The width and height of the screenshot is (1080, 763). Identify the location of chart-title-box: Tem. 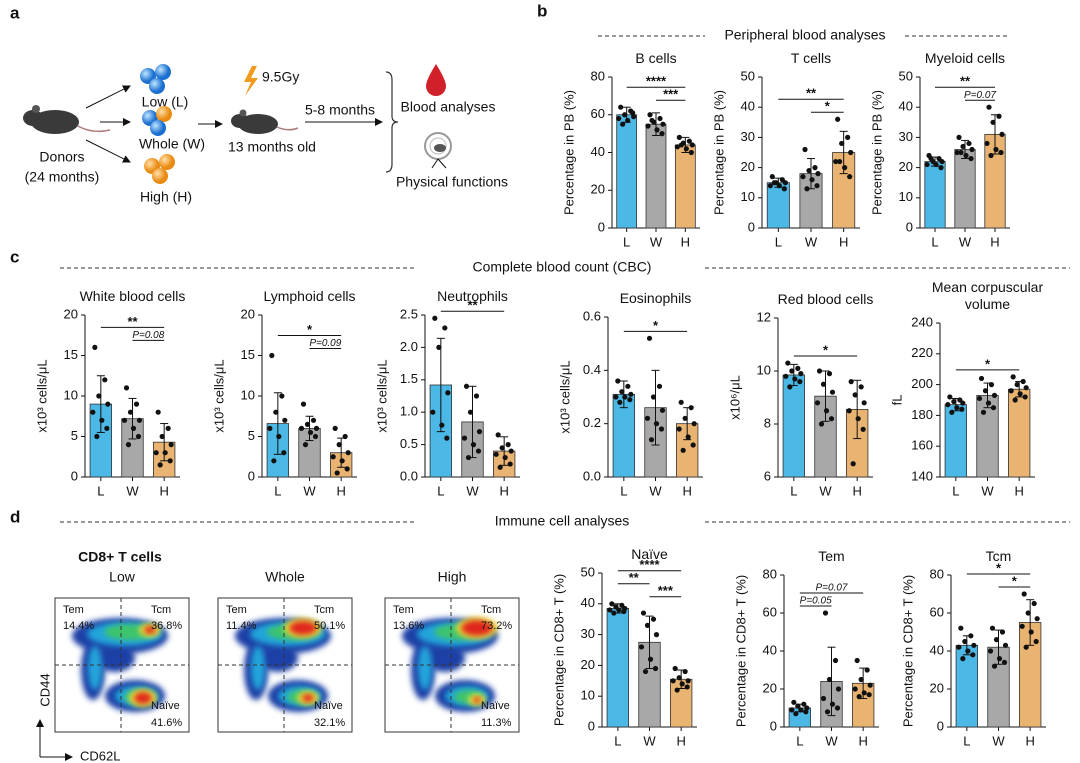
(831, 556).